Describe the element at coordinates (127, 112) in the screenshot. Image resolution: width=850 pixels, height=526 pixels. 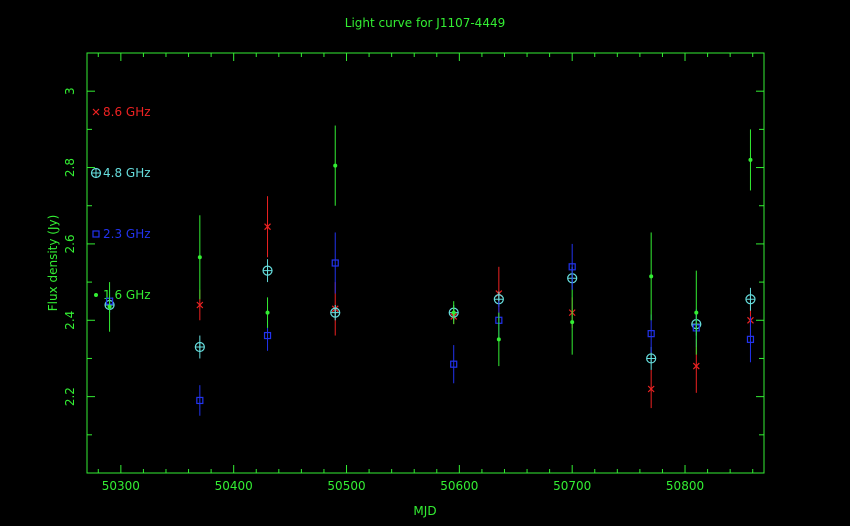
I see `legend-label: 8.6 GHz` at that location.